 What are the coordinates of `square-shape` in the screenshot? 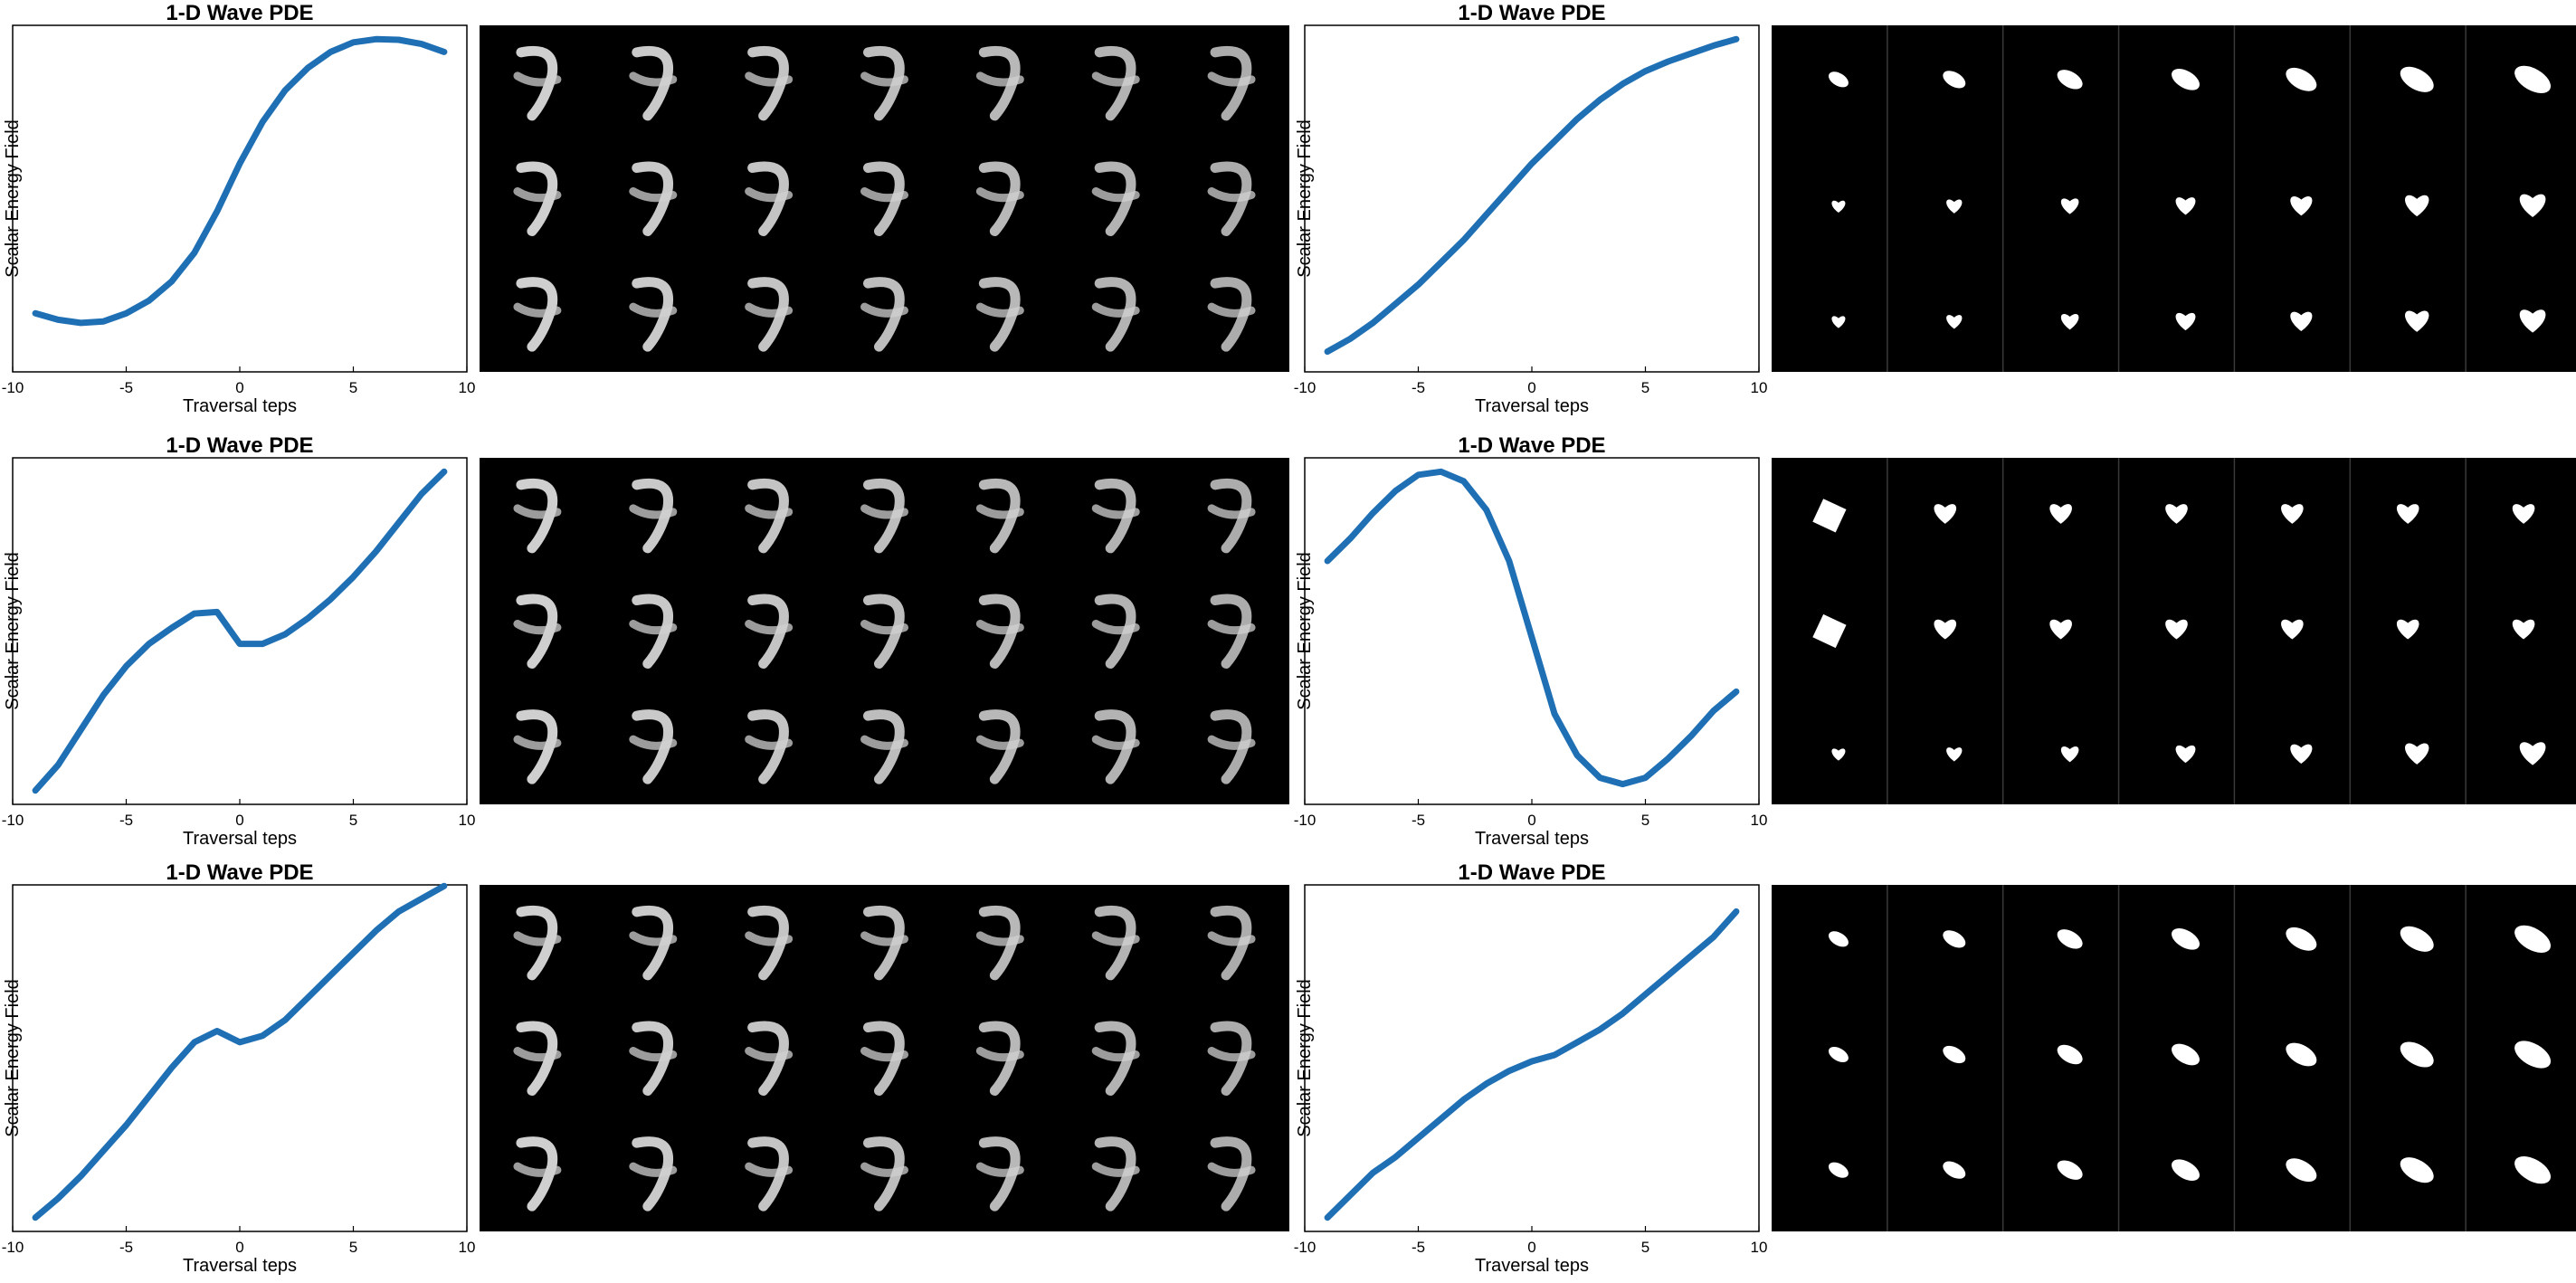 It's located at (1829, 516).